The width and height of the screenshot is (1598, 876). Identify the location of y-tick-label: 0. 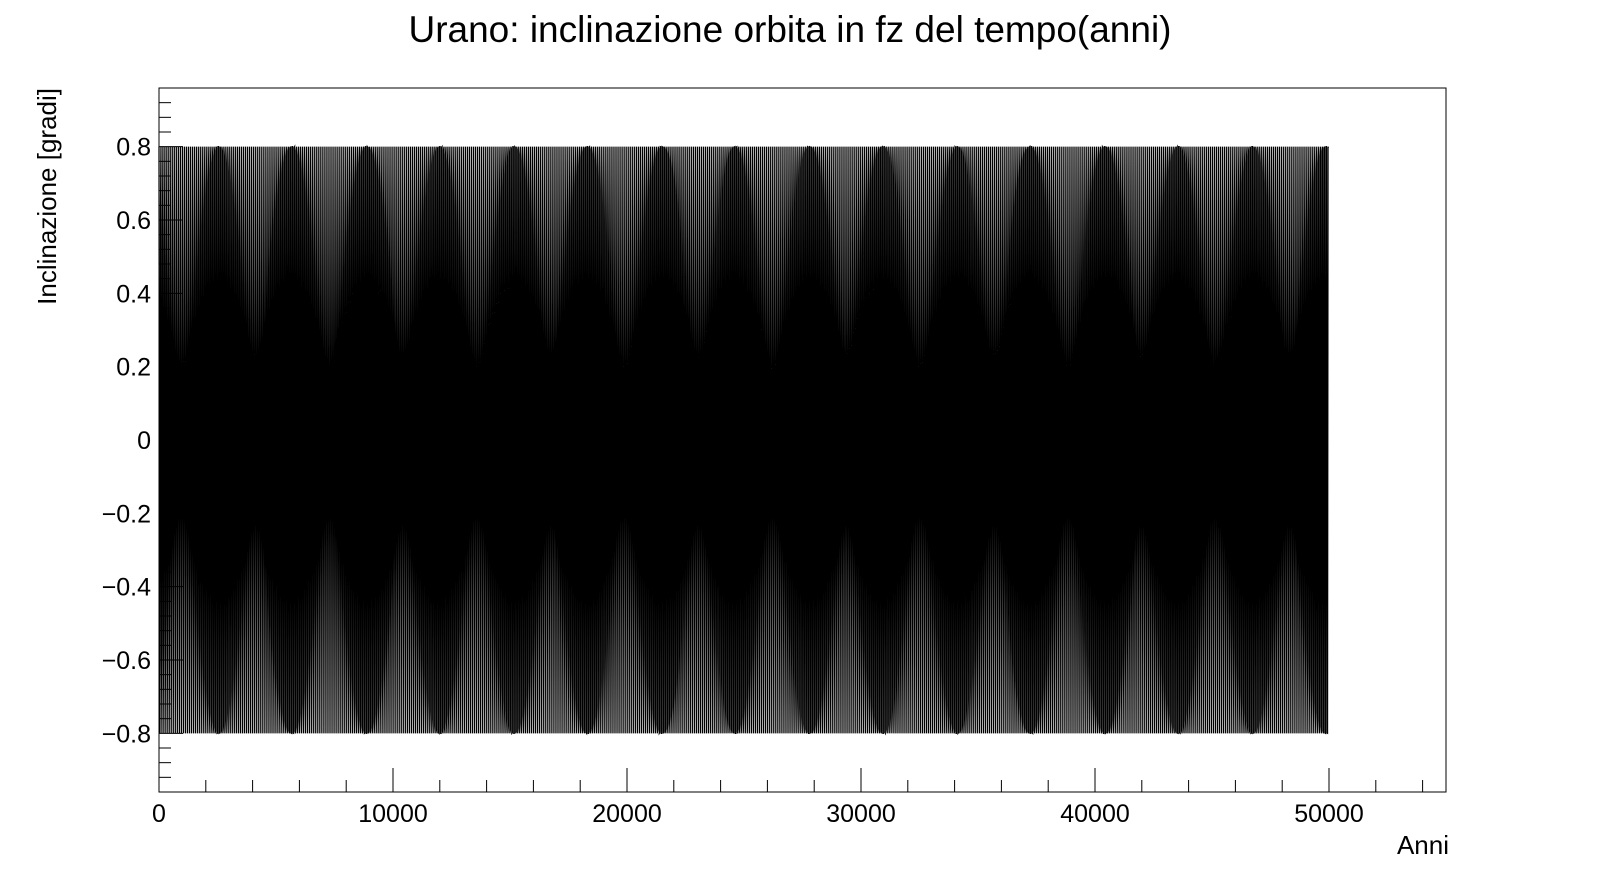
(144, 441).